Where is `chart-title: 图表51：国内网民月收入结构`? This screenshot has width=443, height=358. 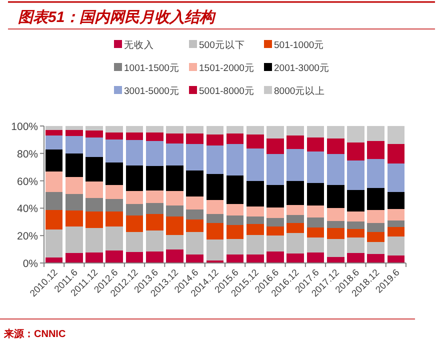
chart-title: 图表51：国内网民月收入结构 is located at coordinates (117, 17).